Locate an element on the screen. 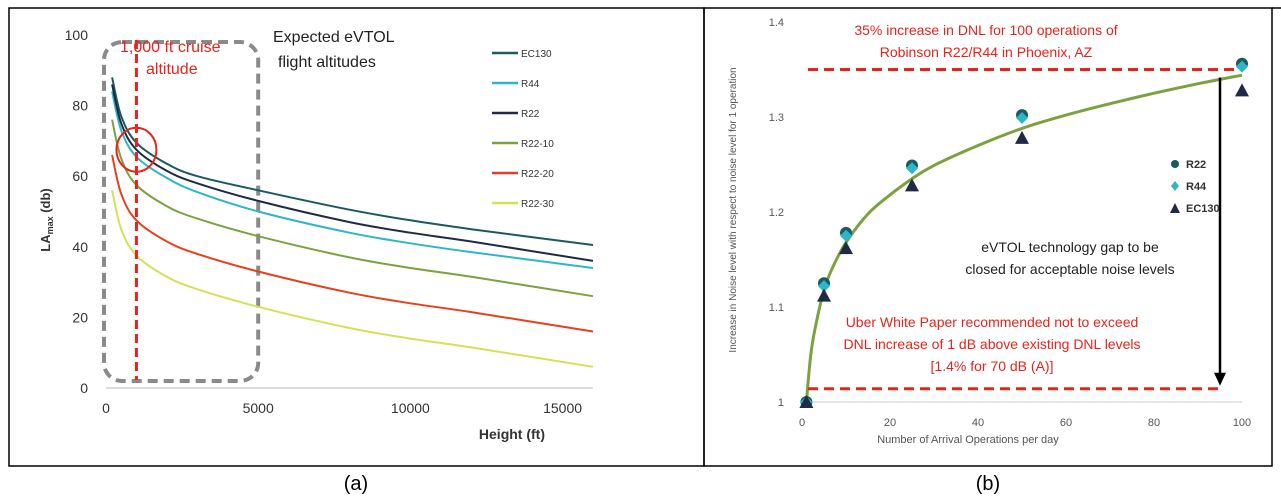 This screenshot has width=1281, height=498. chart-b-ytick-label: 1.4 is located at coordinates (776, 23).